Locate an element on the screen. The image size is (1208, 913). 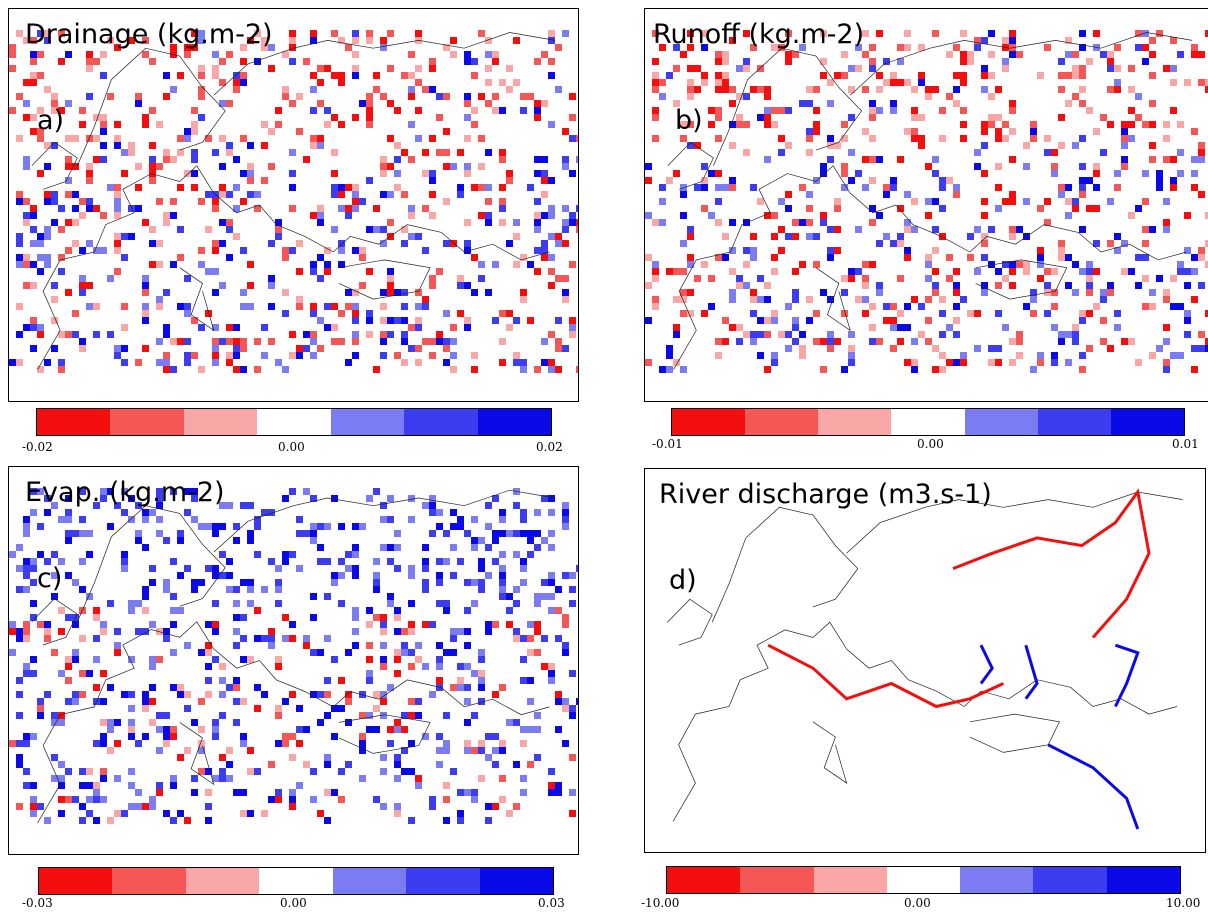
panel-letter: a) is located at coordinates (51, 120).